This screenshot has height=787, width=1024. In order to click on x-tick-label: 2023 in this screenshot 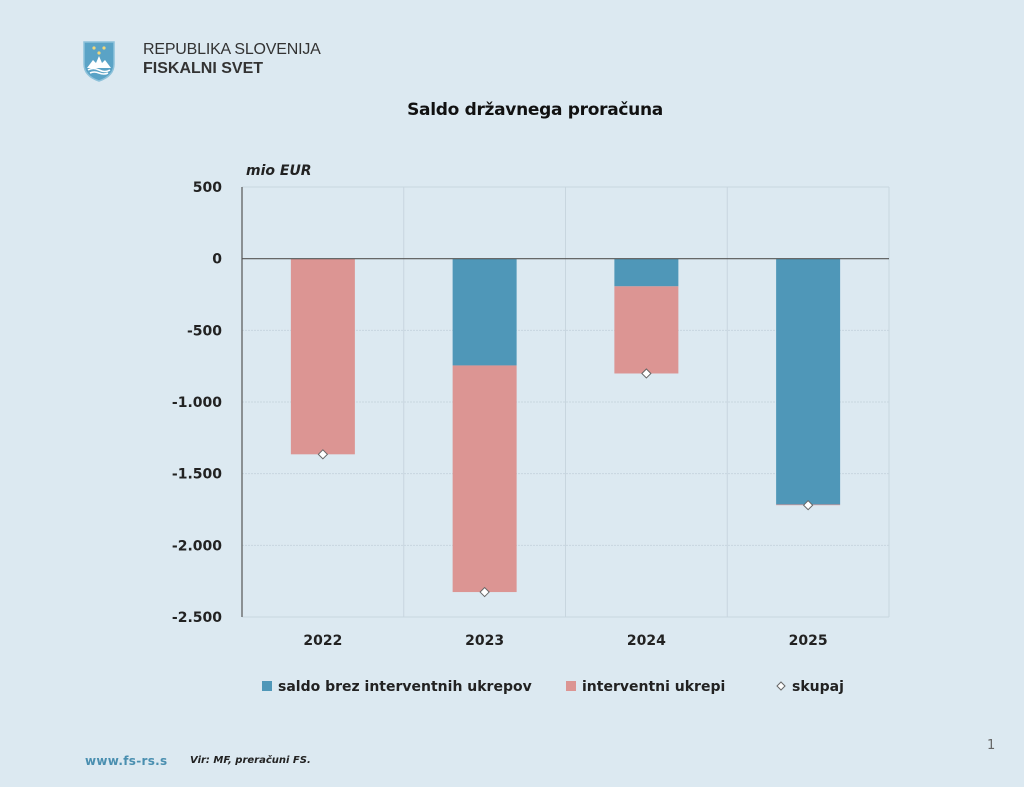, I will do `click(484, 641)`.